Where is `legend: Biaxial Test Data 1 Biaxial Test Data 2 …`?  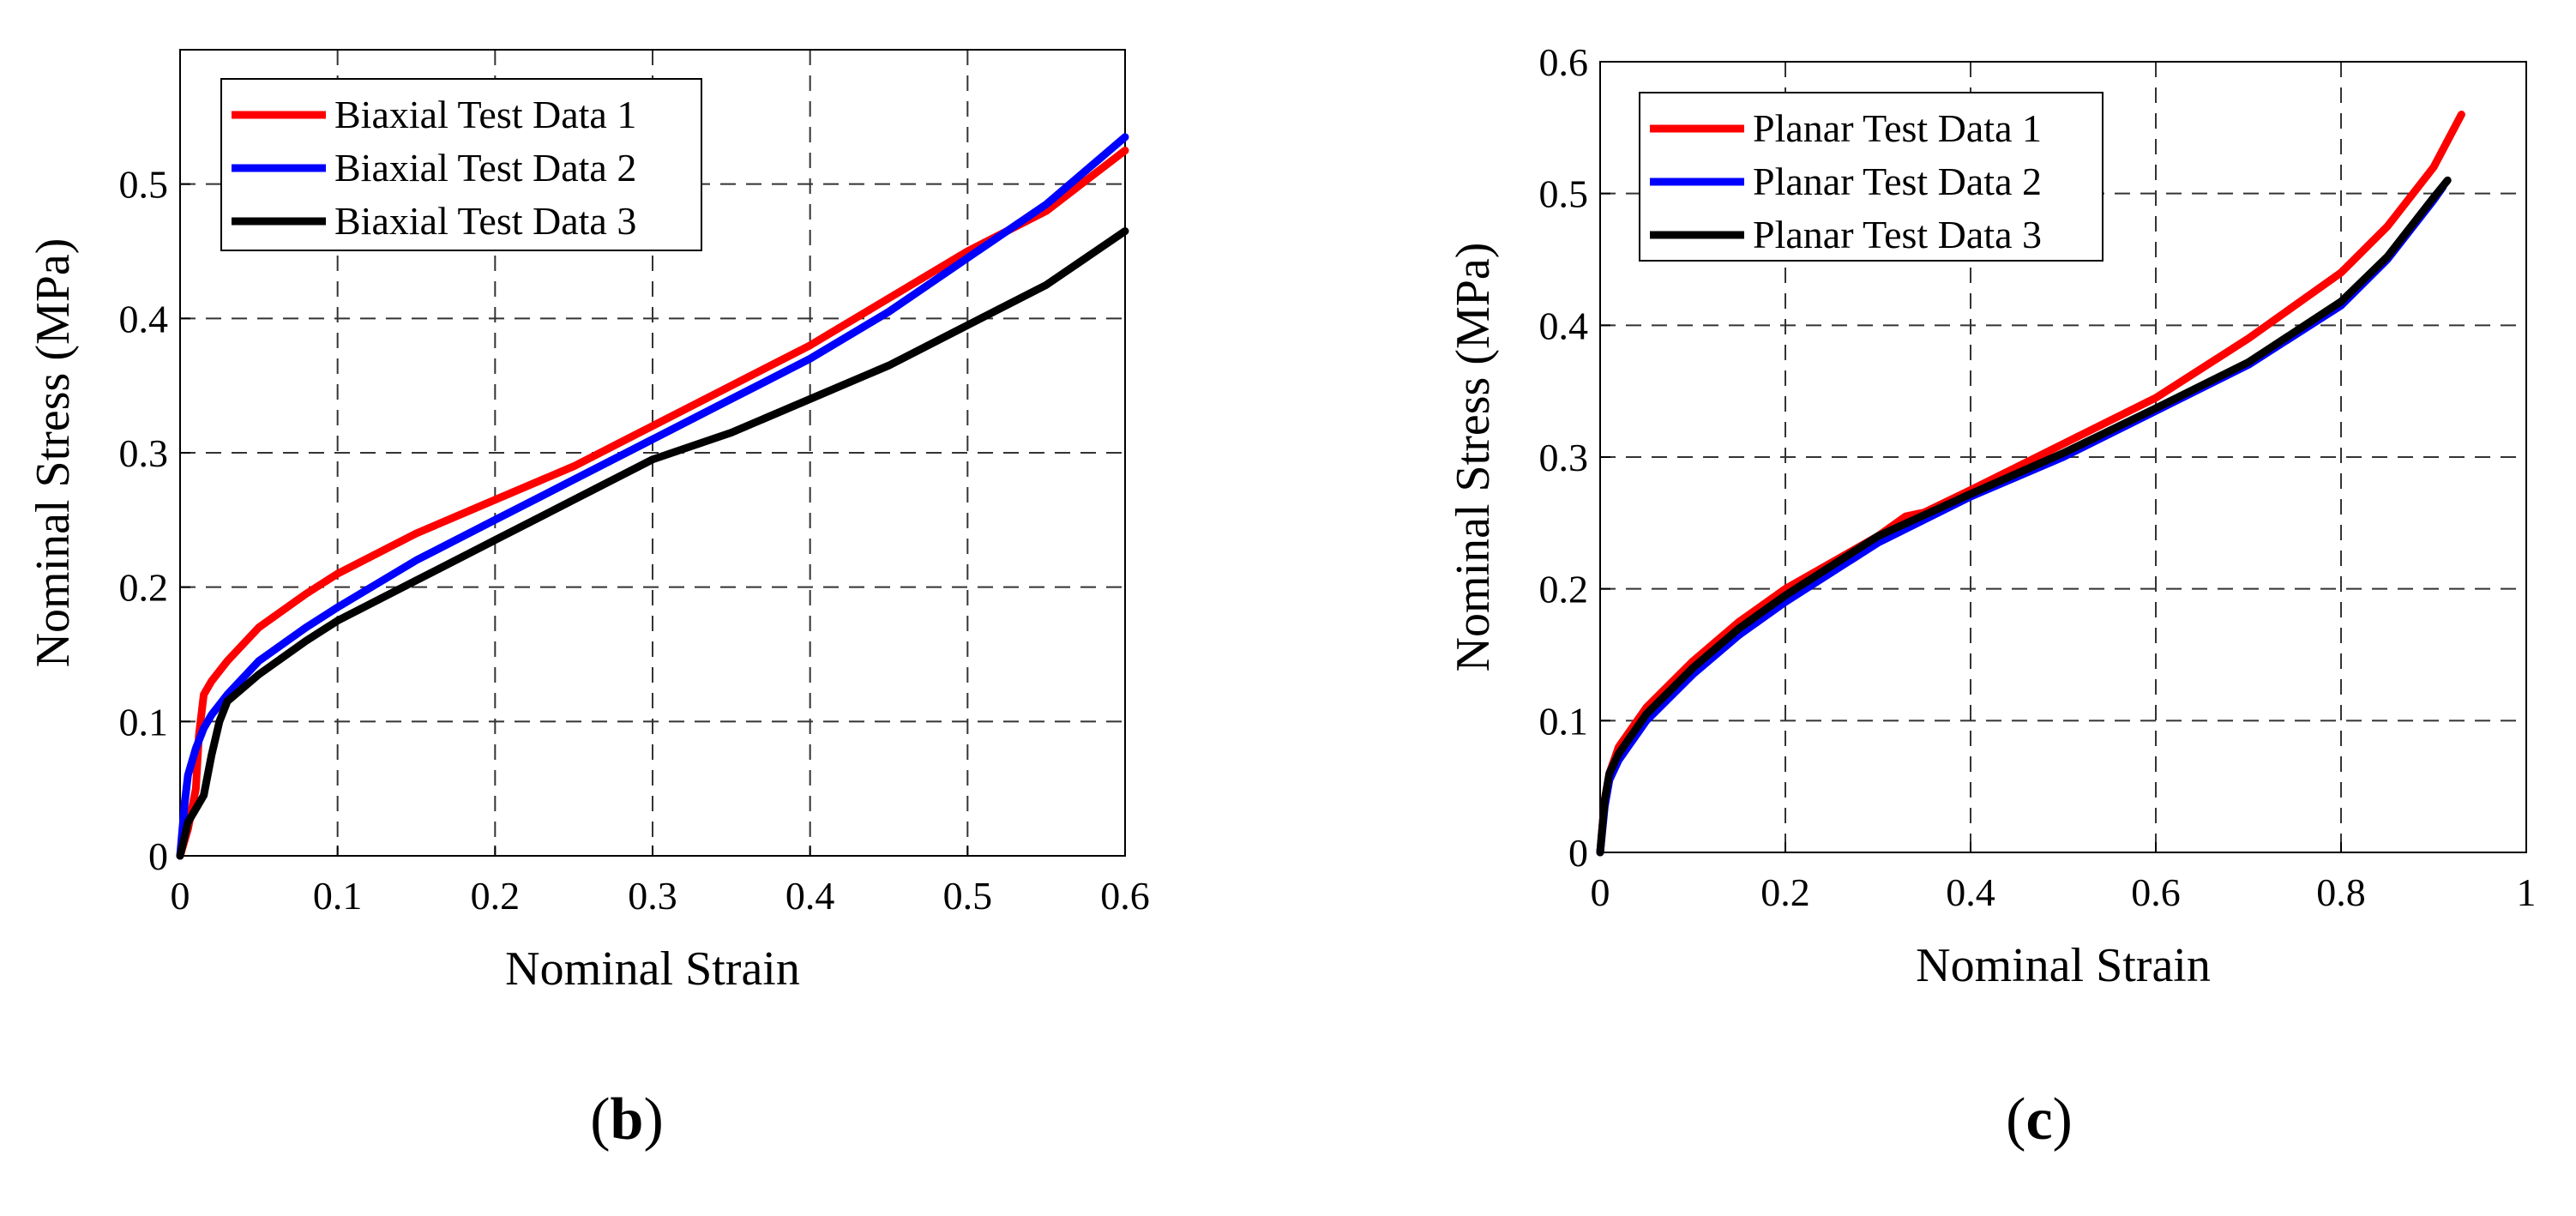 legend: Biaxial Test Data 1 Biaxial Test Data 2 … is located at coordinates (461, 164).